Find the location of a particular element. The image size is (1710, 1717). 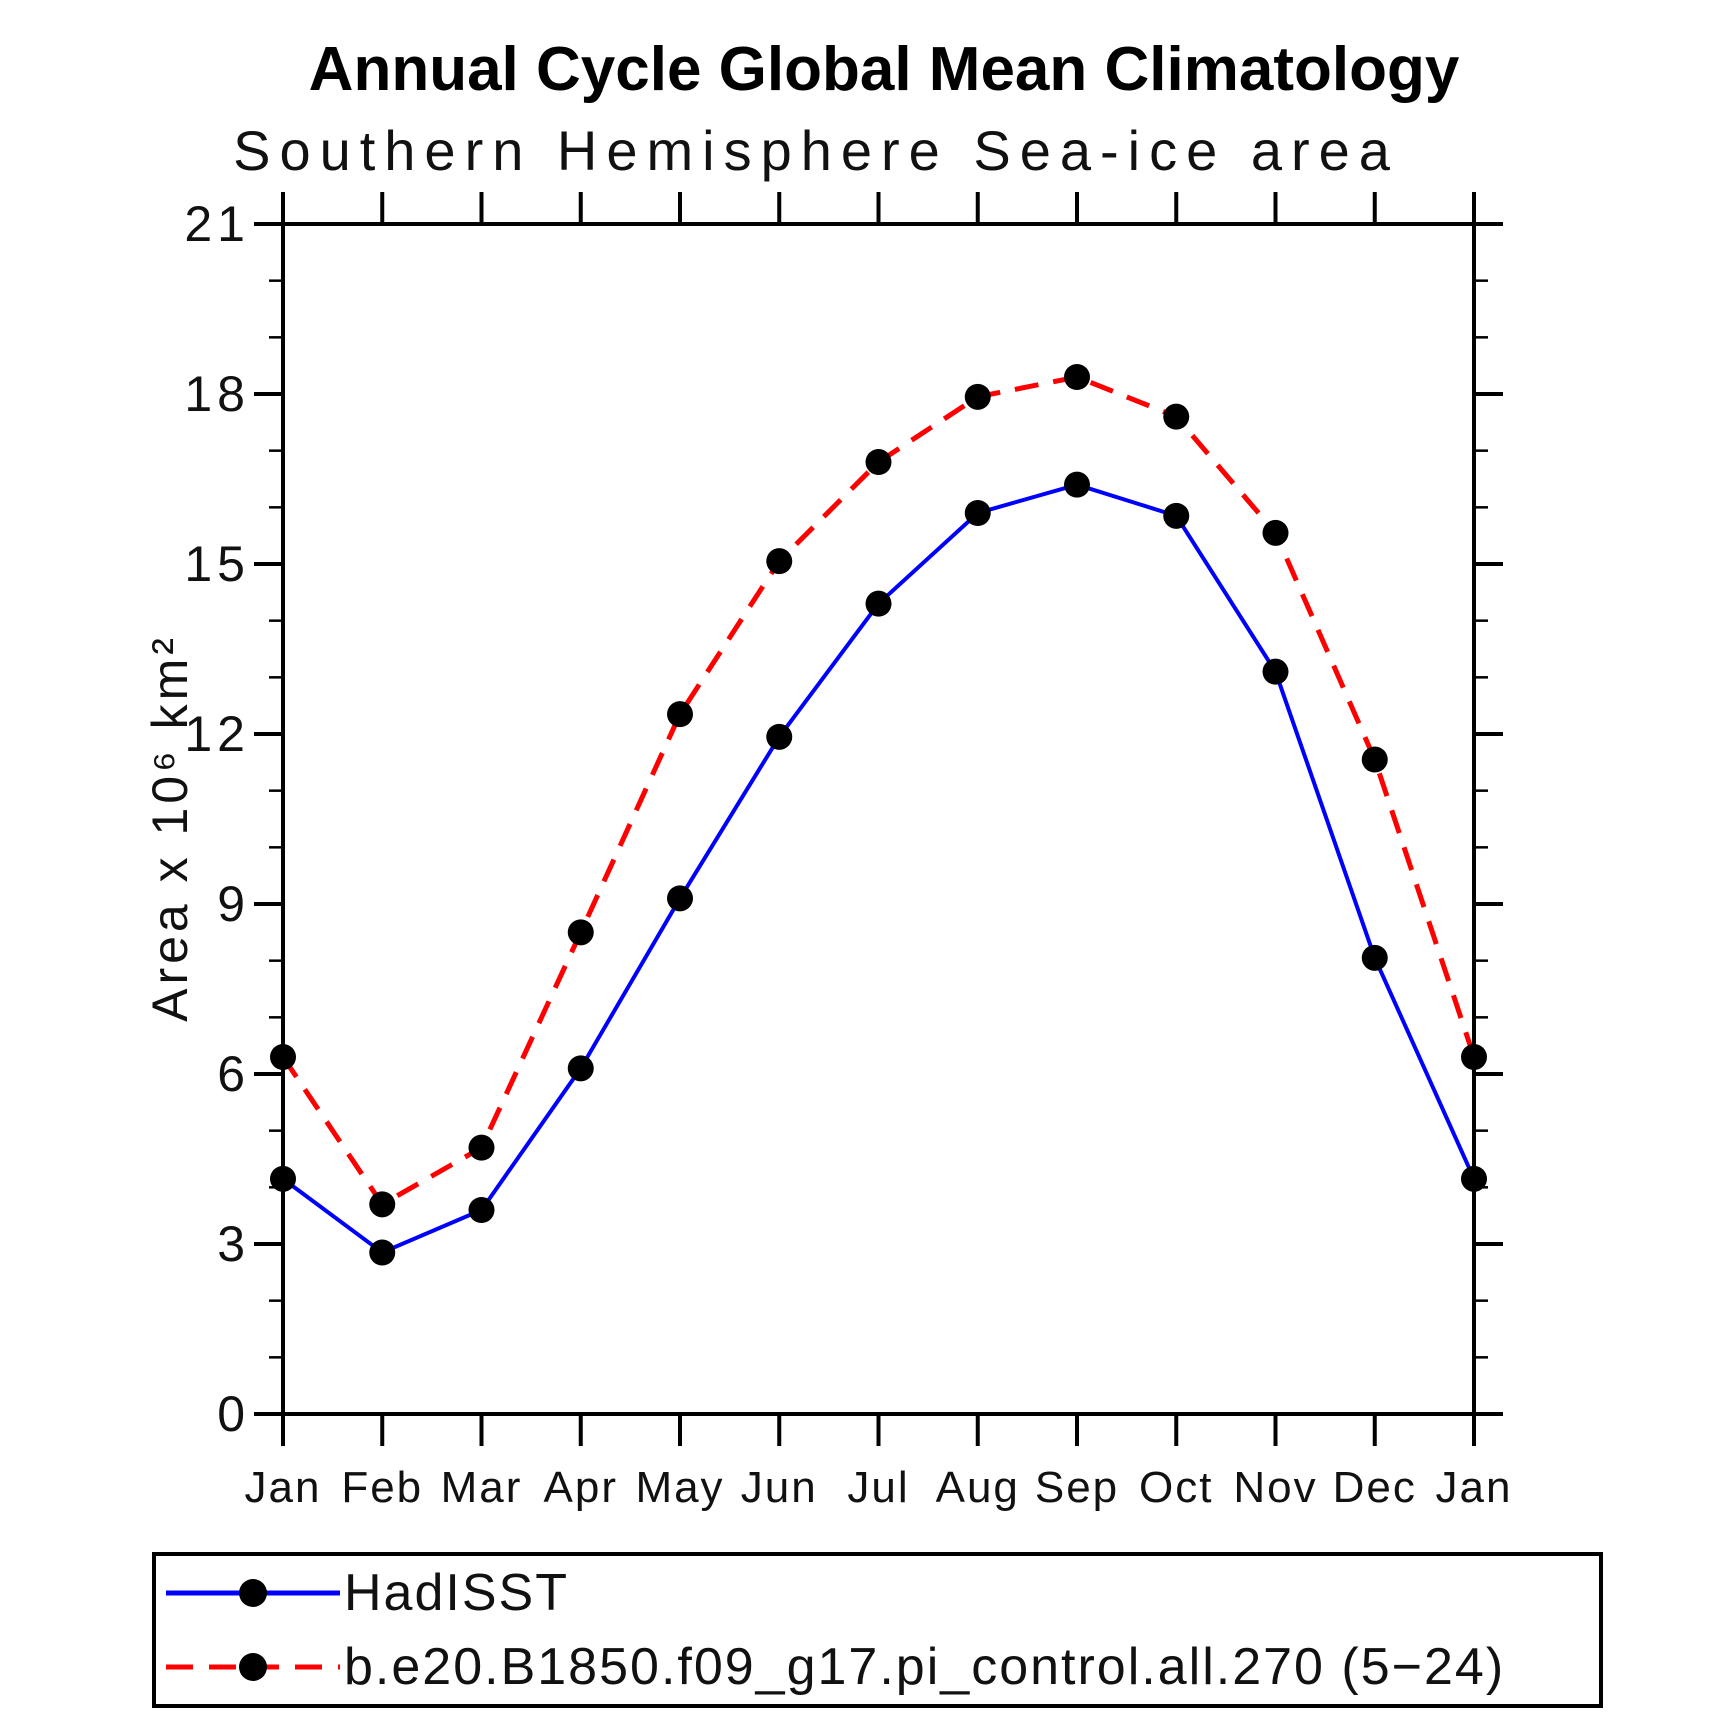

y-tick-label: 12 is located at coordinates (217, 734).